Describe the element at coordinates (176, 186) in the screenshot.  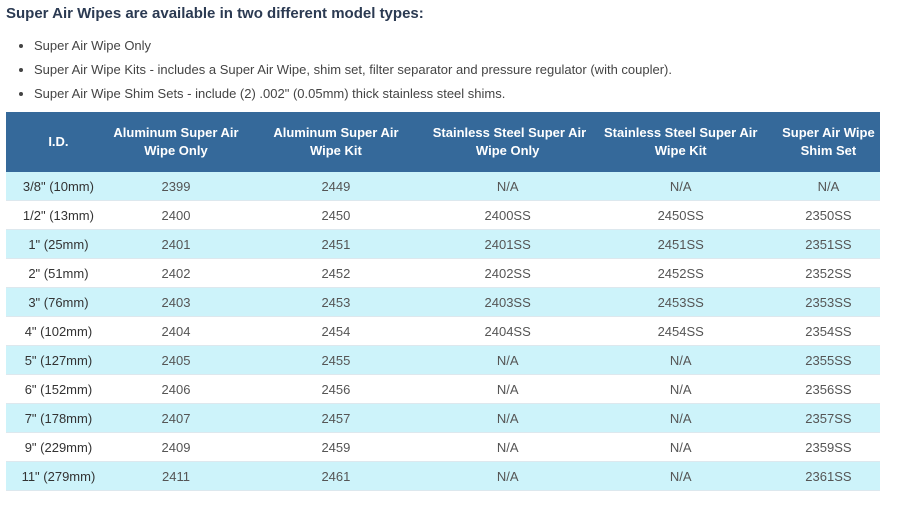
I see `part-number-cell: 2399` at that location.